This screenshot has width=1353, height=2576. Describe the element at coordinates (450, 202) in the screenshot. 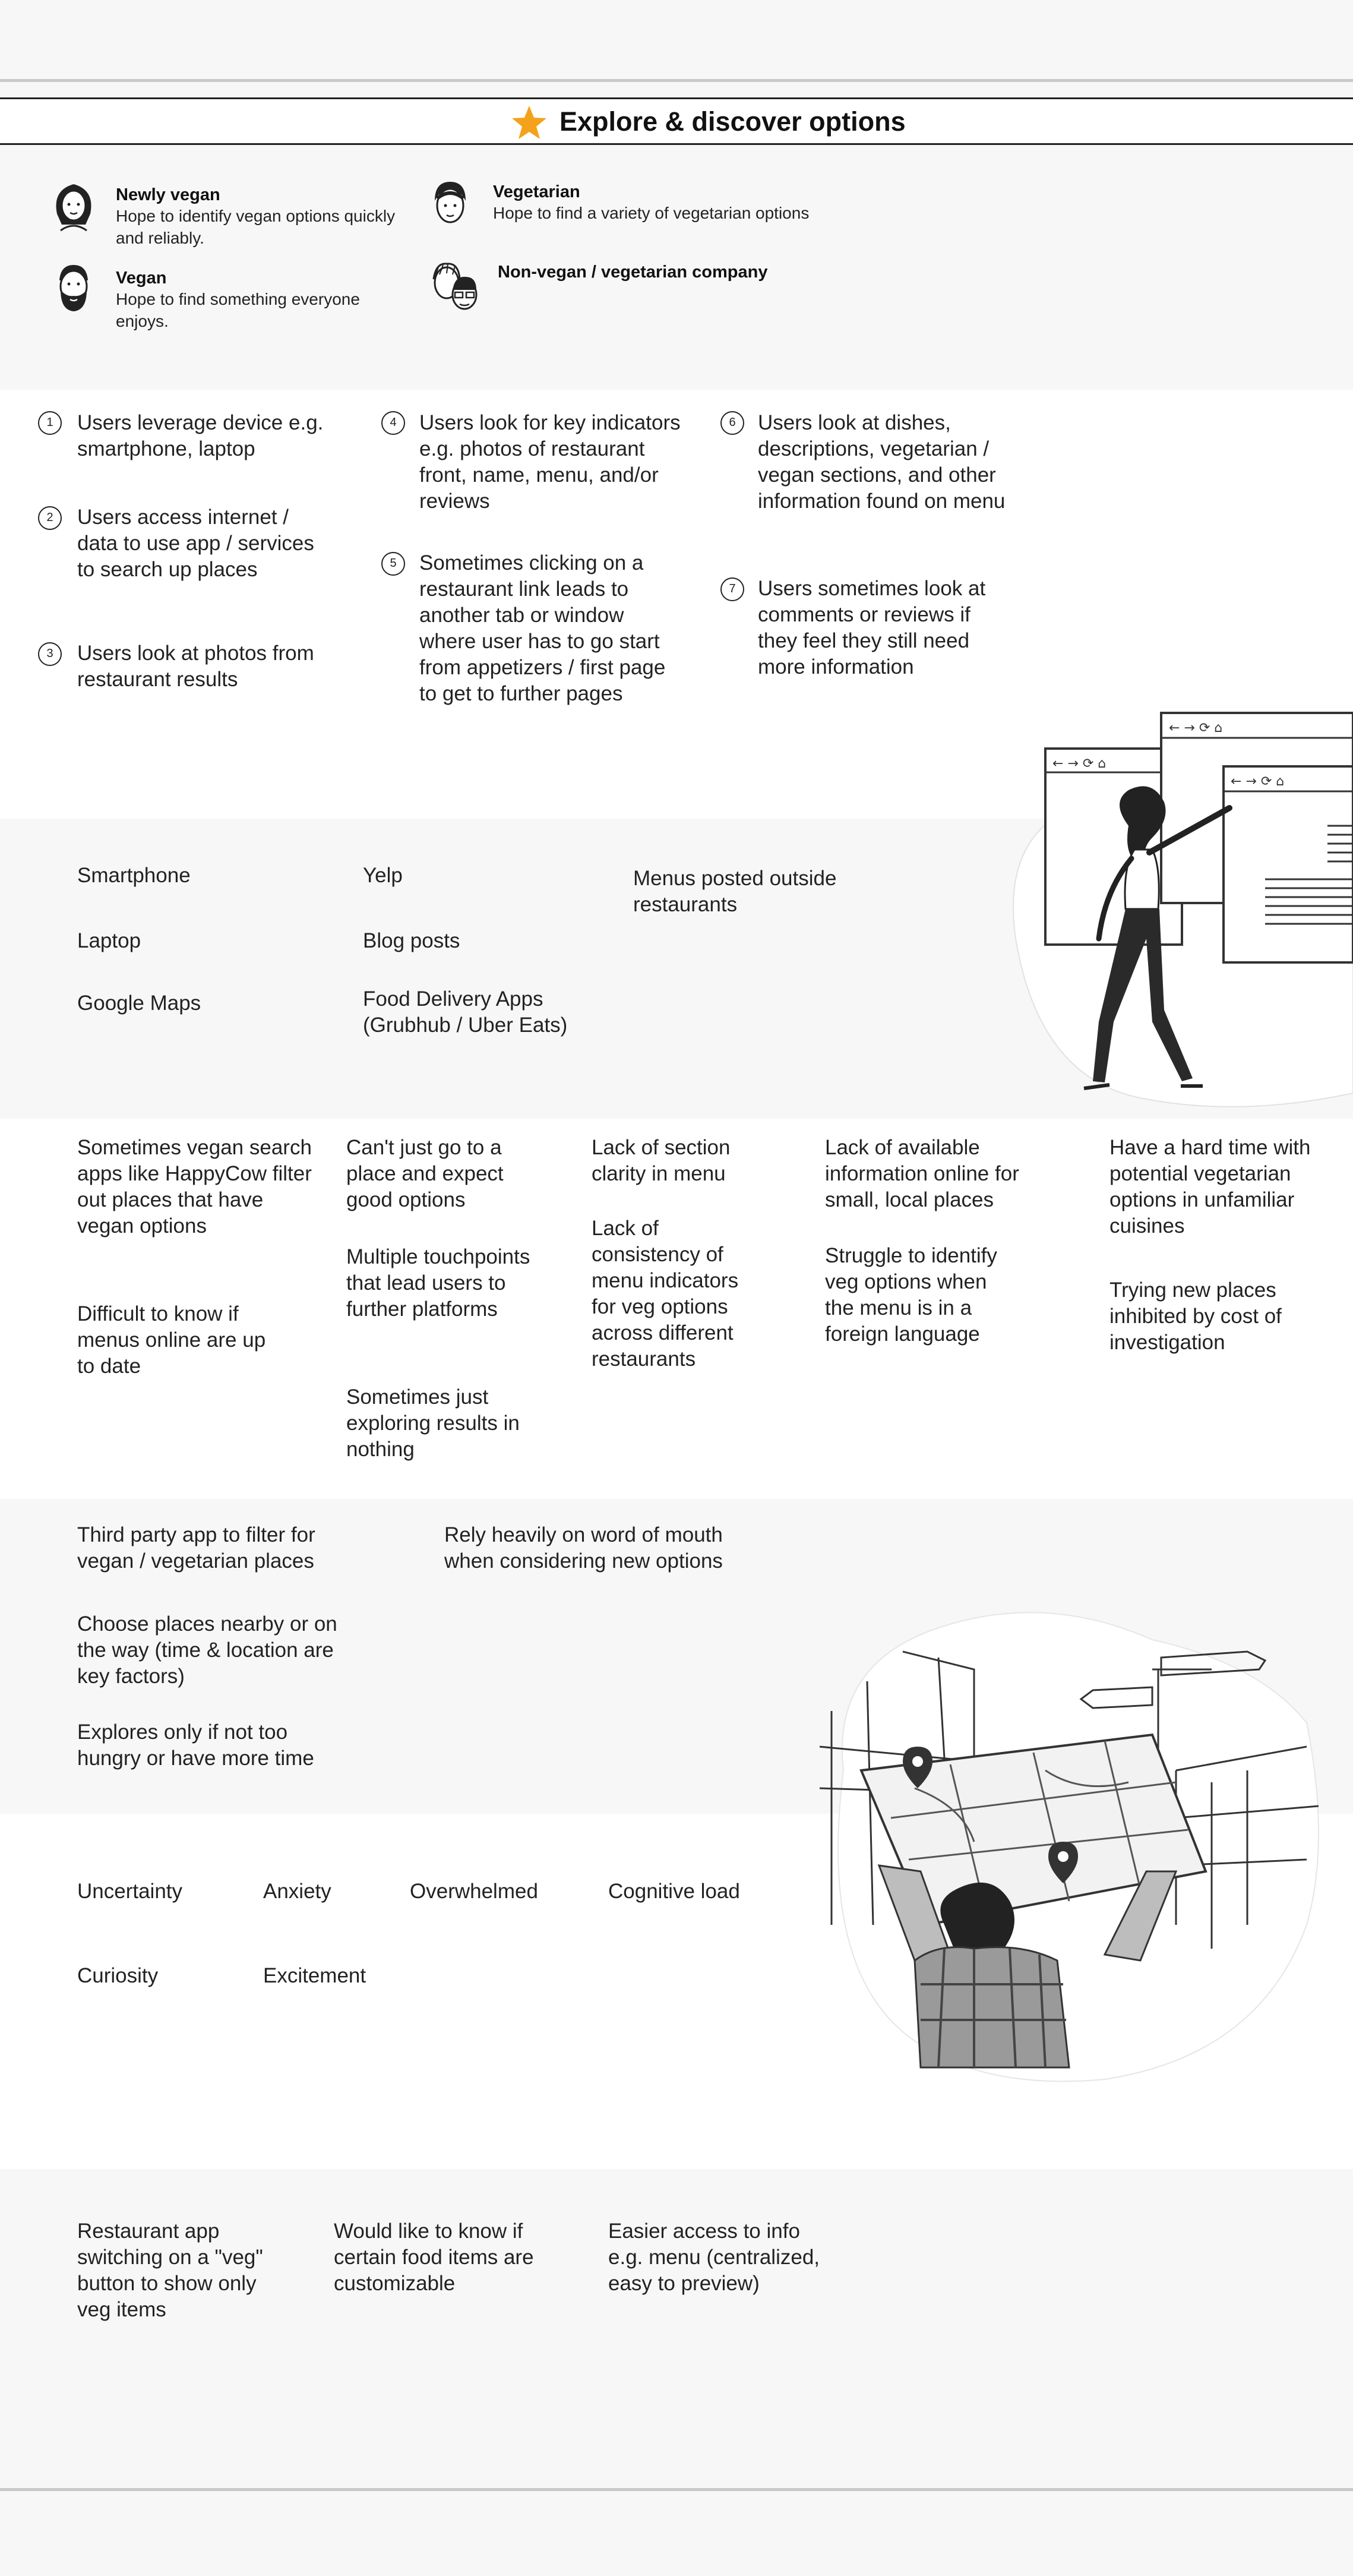

I see `avatar-vegetarian` at that location.